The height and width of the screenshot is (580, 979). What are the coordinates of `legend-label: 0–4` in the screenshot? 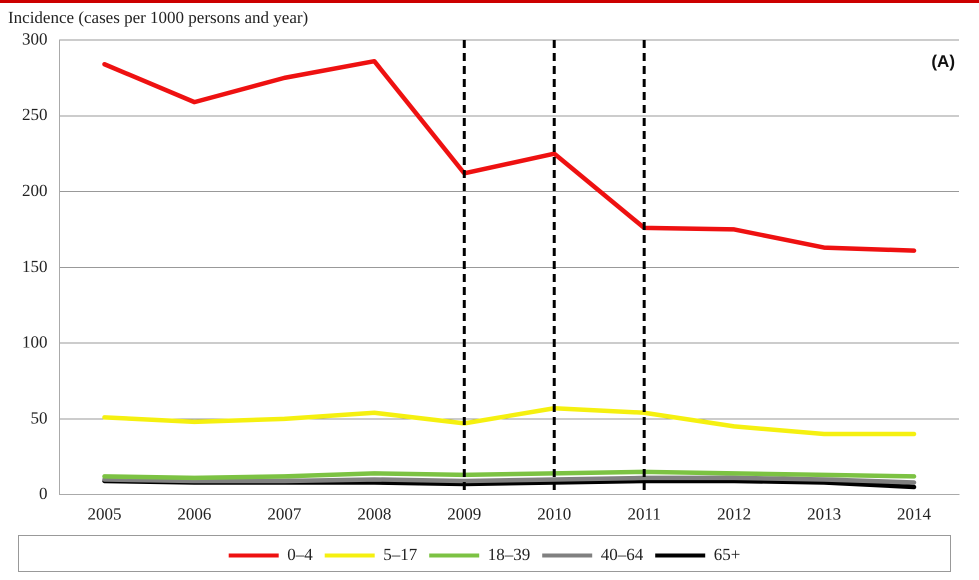 It's located at (300, 554).